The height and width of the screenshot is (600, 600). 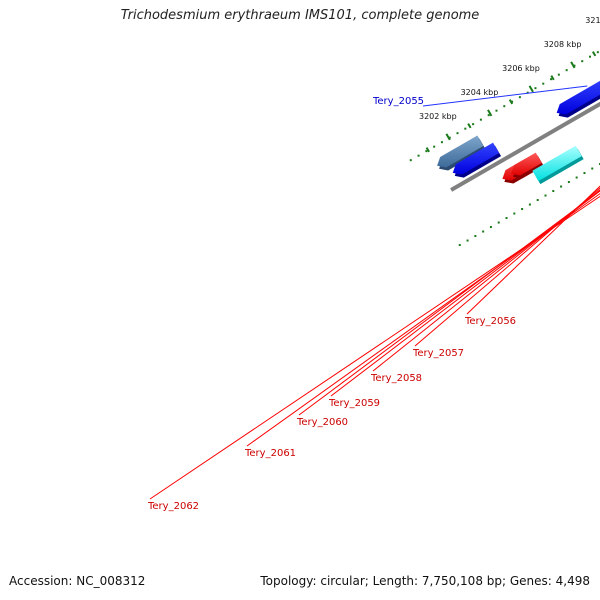 I want to click on gene-leader-line, so click(x=505, y=96).